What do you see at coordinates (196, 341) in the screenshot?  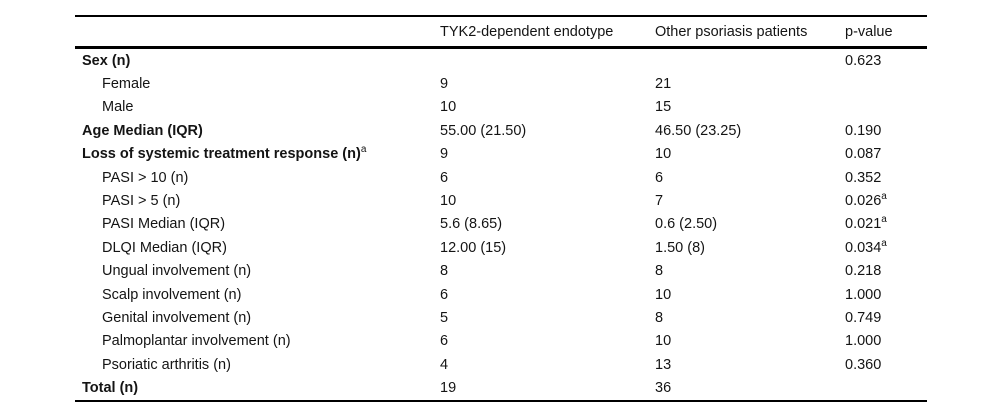 I see `row-label: Palmoplantar involvement (n)` at bounding box center [196, 341].